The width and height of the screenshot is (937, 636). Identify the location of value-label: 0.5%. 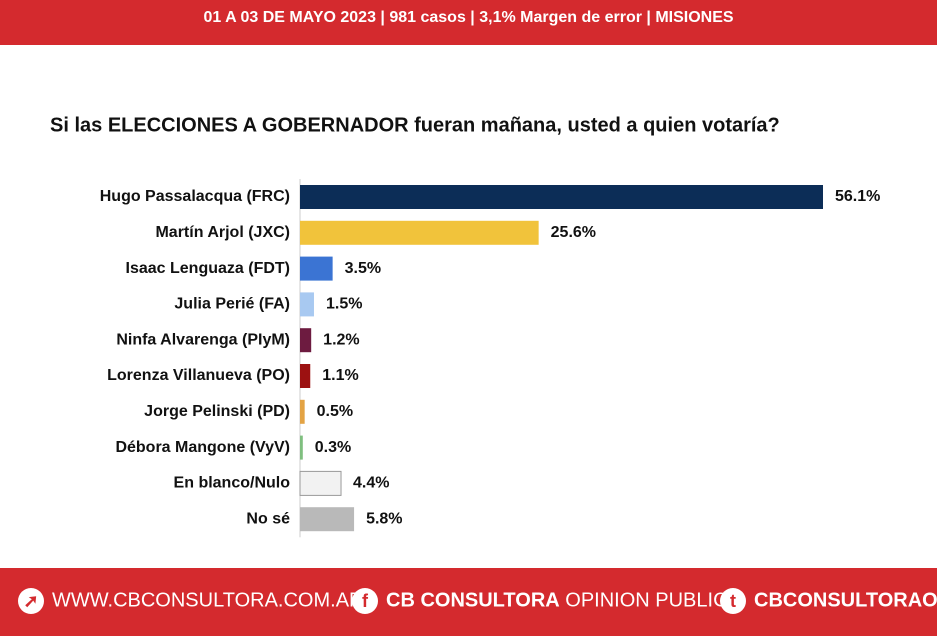
(335, 411).